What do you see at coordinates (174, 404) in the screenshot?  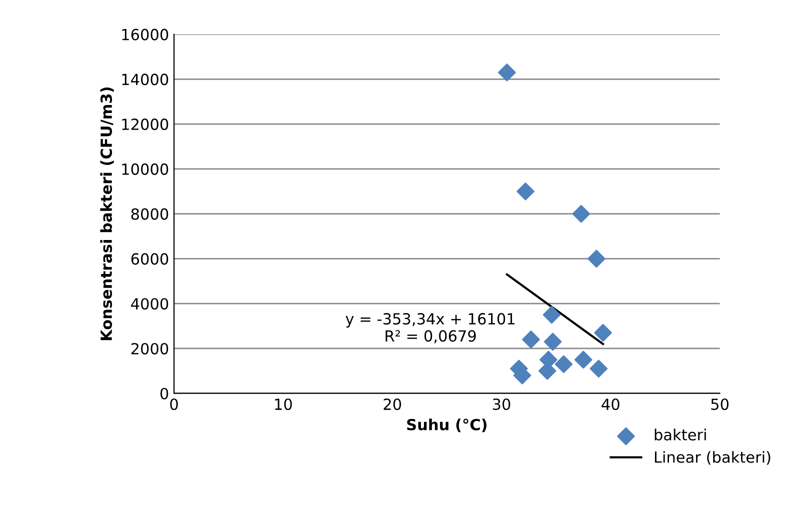 I see `x-tick-label: 0` at bounding box center [174, 404].